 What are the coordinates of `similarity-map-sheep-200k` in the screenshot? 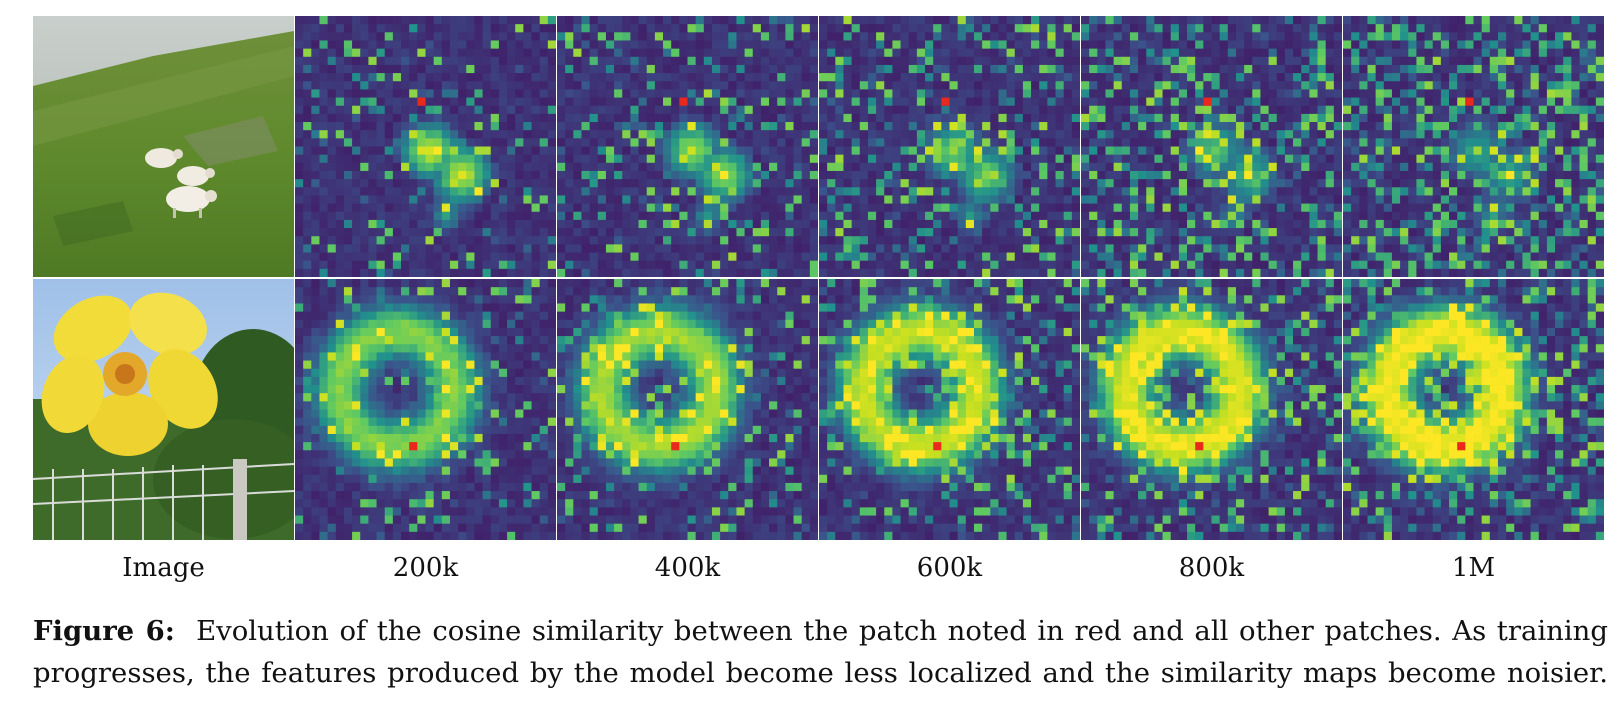 It's located at (425, 146).